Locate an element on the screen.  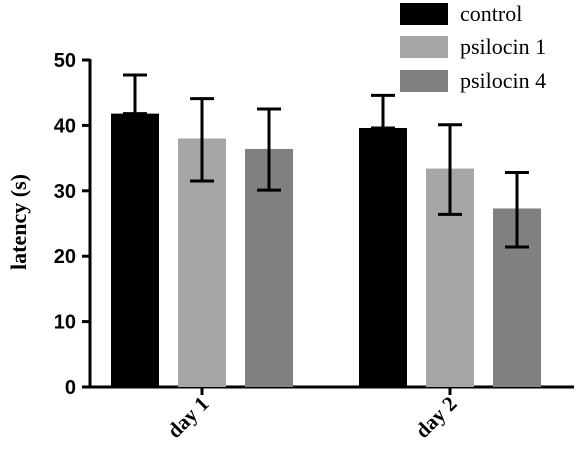
y-axis-title: latency (s) is located at coordinates (18, 222).